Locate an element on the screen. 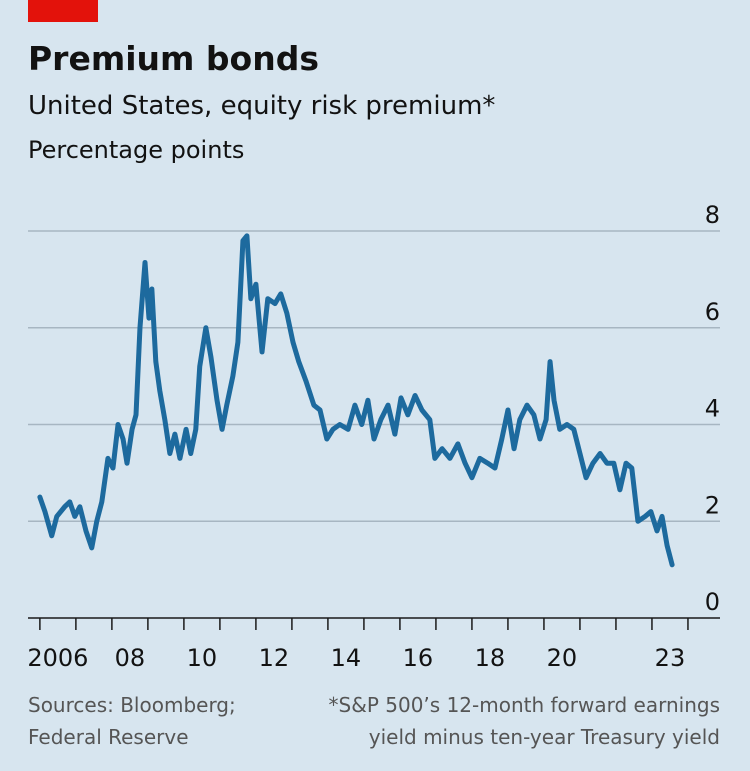 This screenshot has width=750, height=771. x-tick-label: 16 is located at coordinates (418, 658).